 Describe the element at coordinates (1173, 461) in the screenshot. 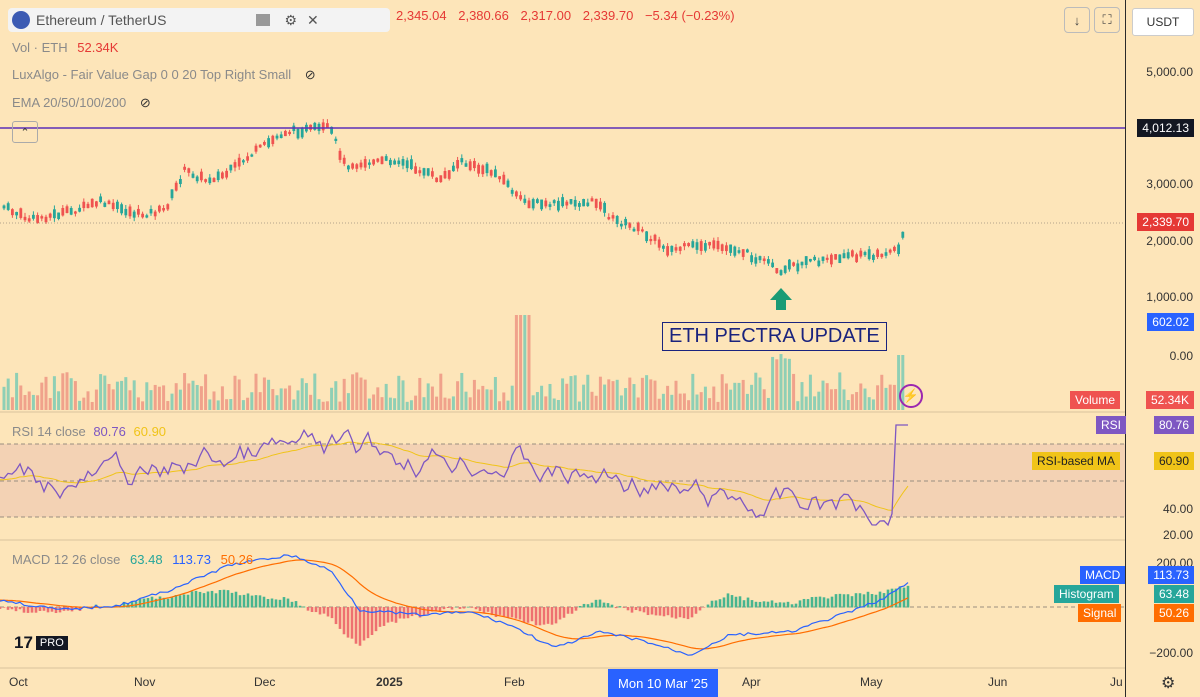

I see `rsi-ma-tag-value: 60.90` at that location.